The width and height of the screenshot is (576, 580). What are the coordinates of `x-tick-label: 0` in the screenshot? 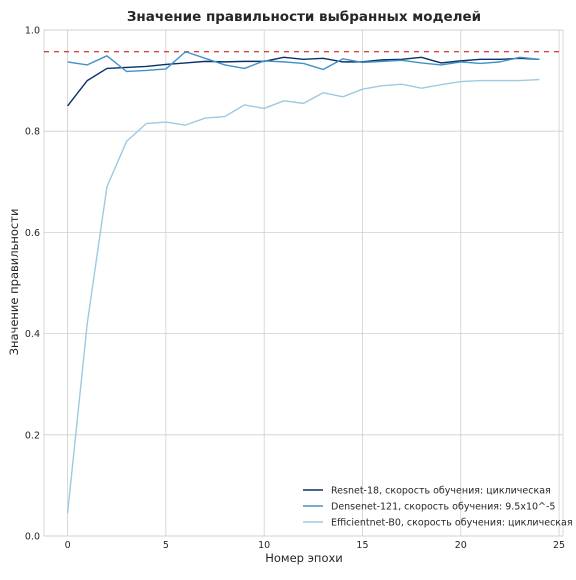 It's located at (68, 545).